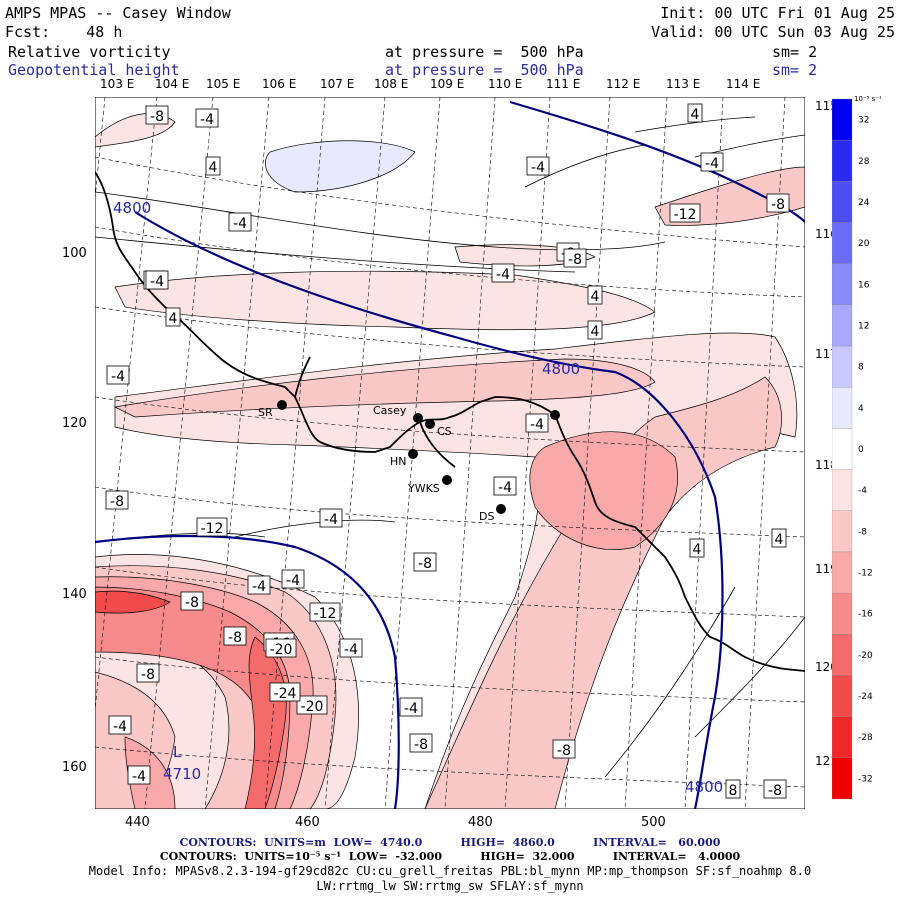 This screenshot has height=900, width=900. I want to click on field1-level: at pressure = 500 hPa, so click(484, 52).